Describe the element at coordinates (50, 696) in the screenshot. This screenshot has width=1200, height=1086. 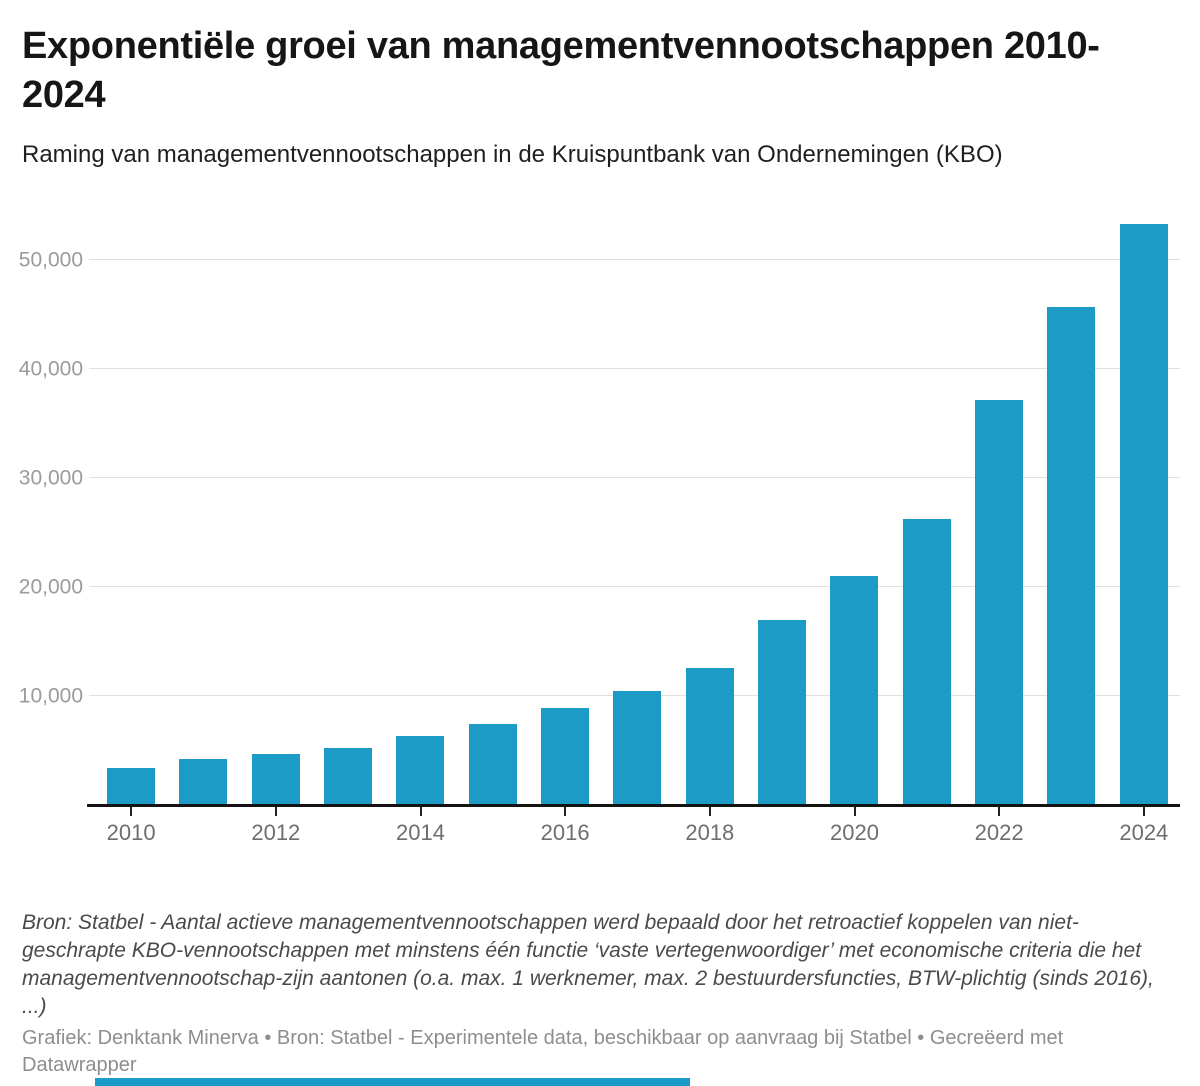
I see `y-axis-tick-label: 10,000` at that location.